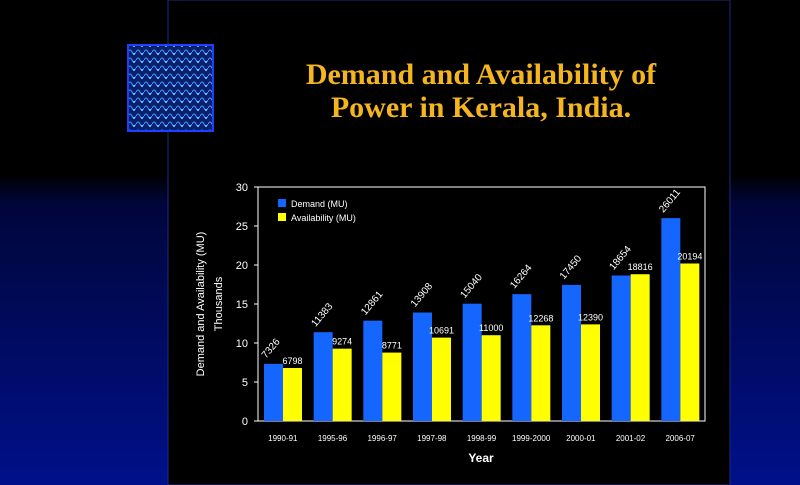 The image size is (800, 485). I want to click on value-label: 8771, so click(392, 346).